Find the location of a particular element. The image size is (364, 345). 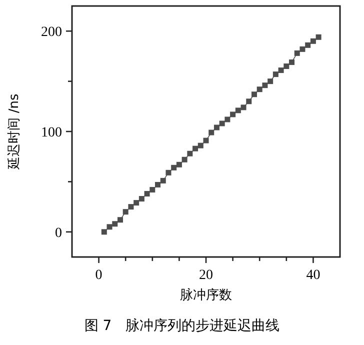

caption: 图 7 脉冲序列的步进延迟曲线 is located at coordinates (182, 326).